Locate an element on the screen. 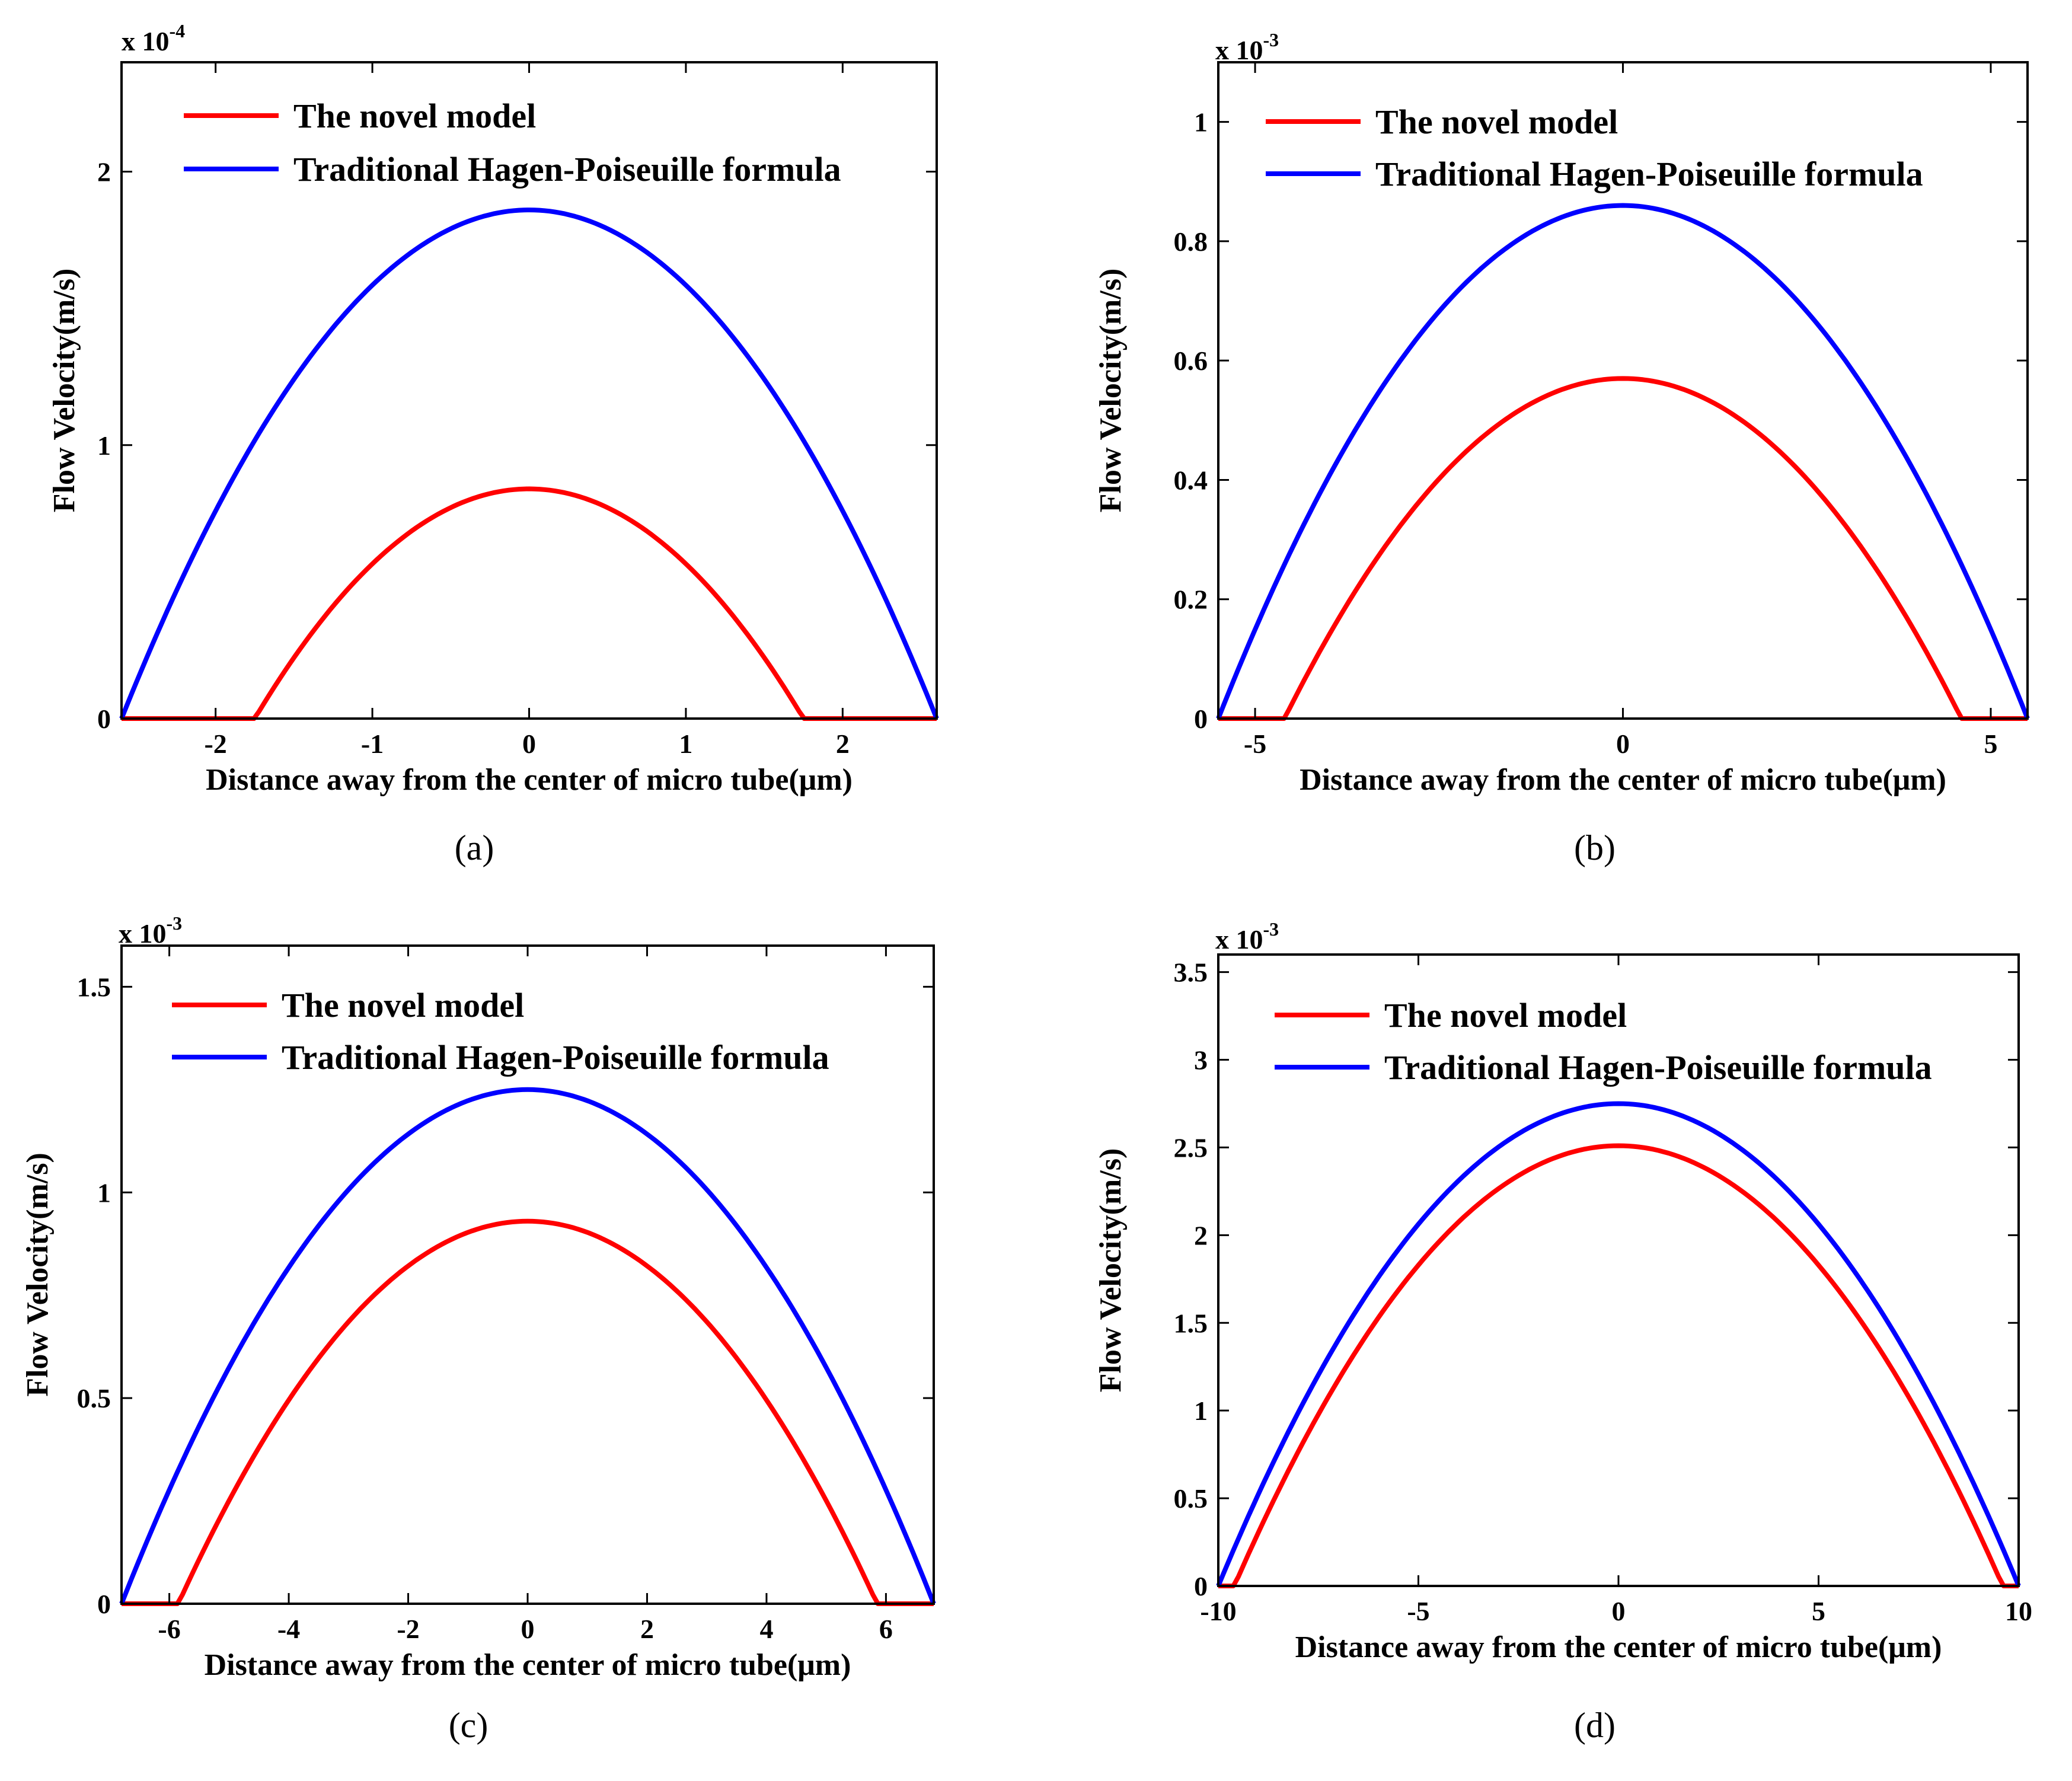 The width and height of the screenshot is (2072, 1781). panel-caption: (d) is located at coordinates (1595, 1725).